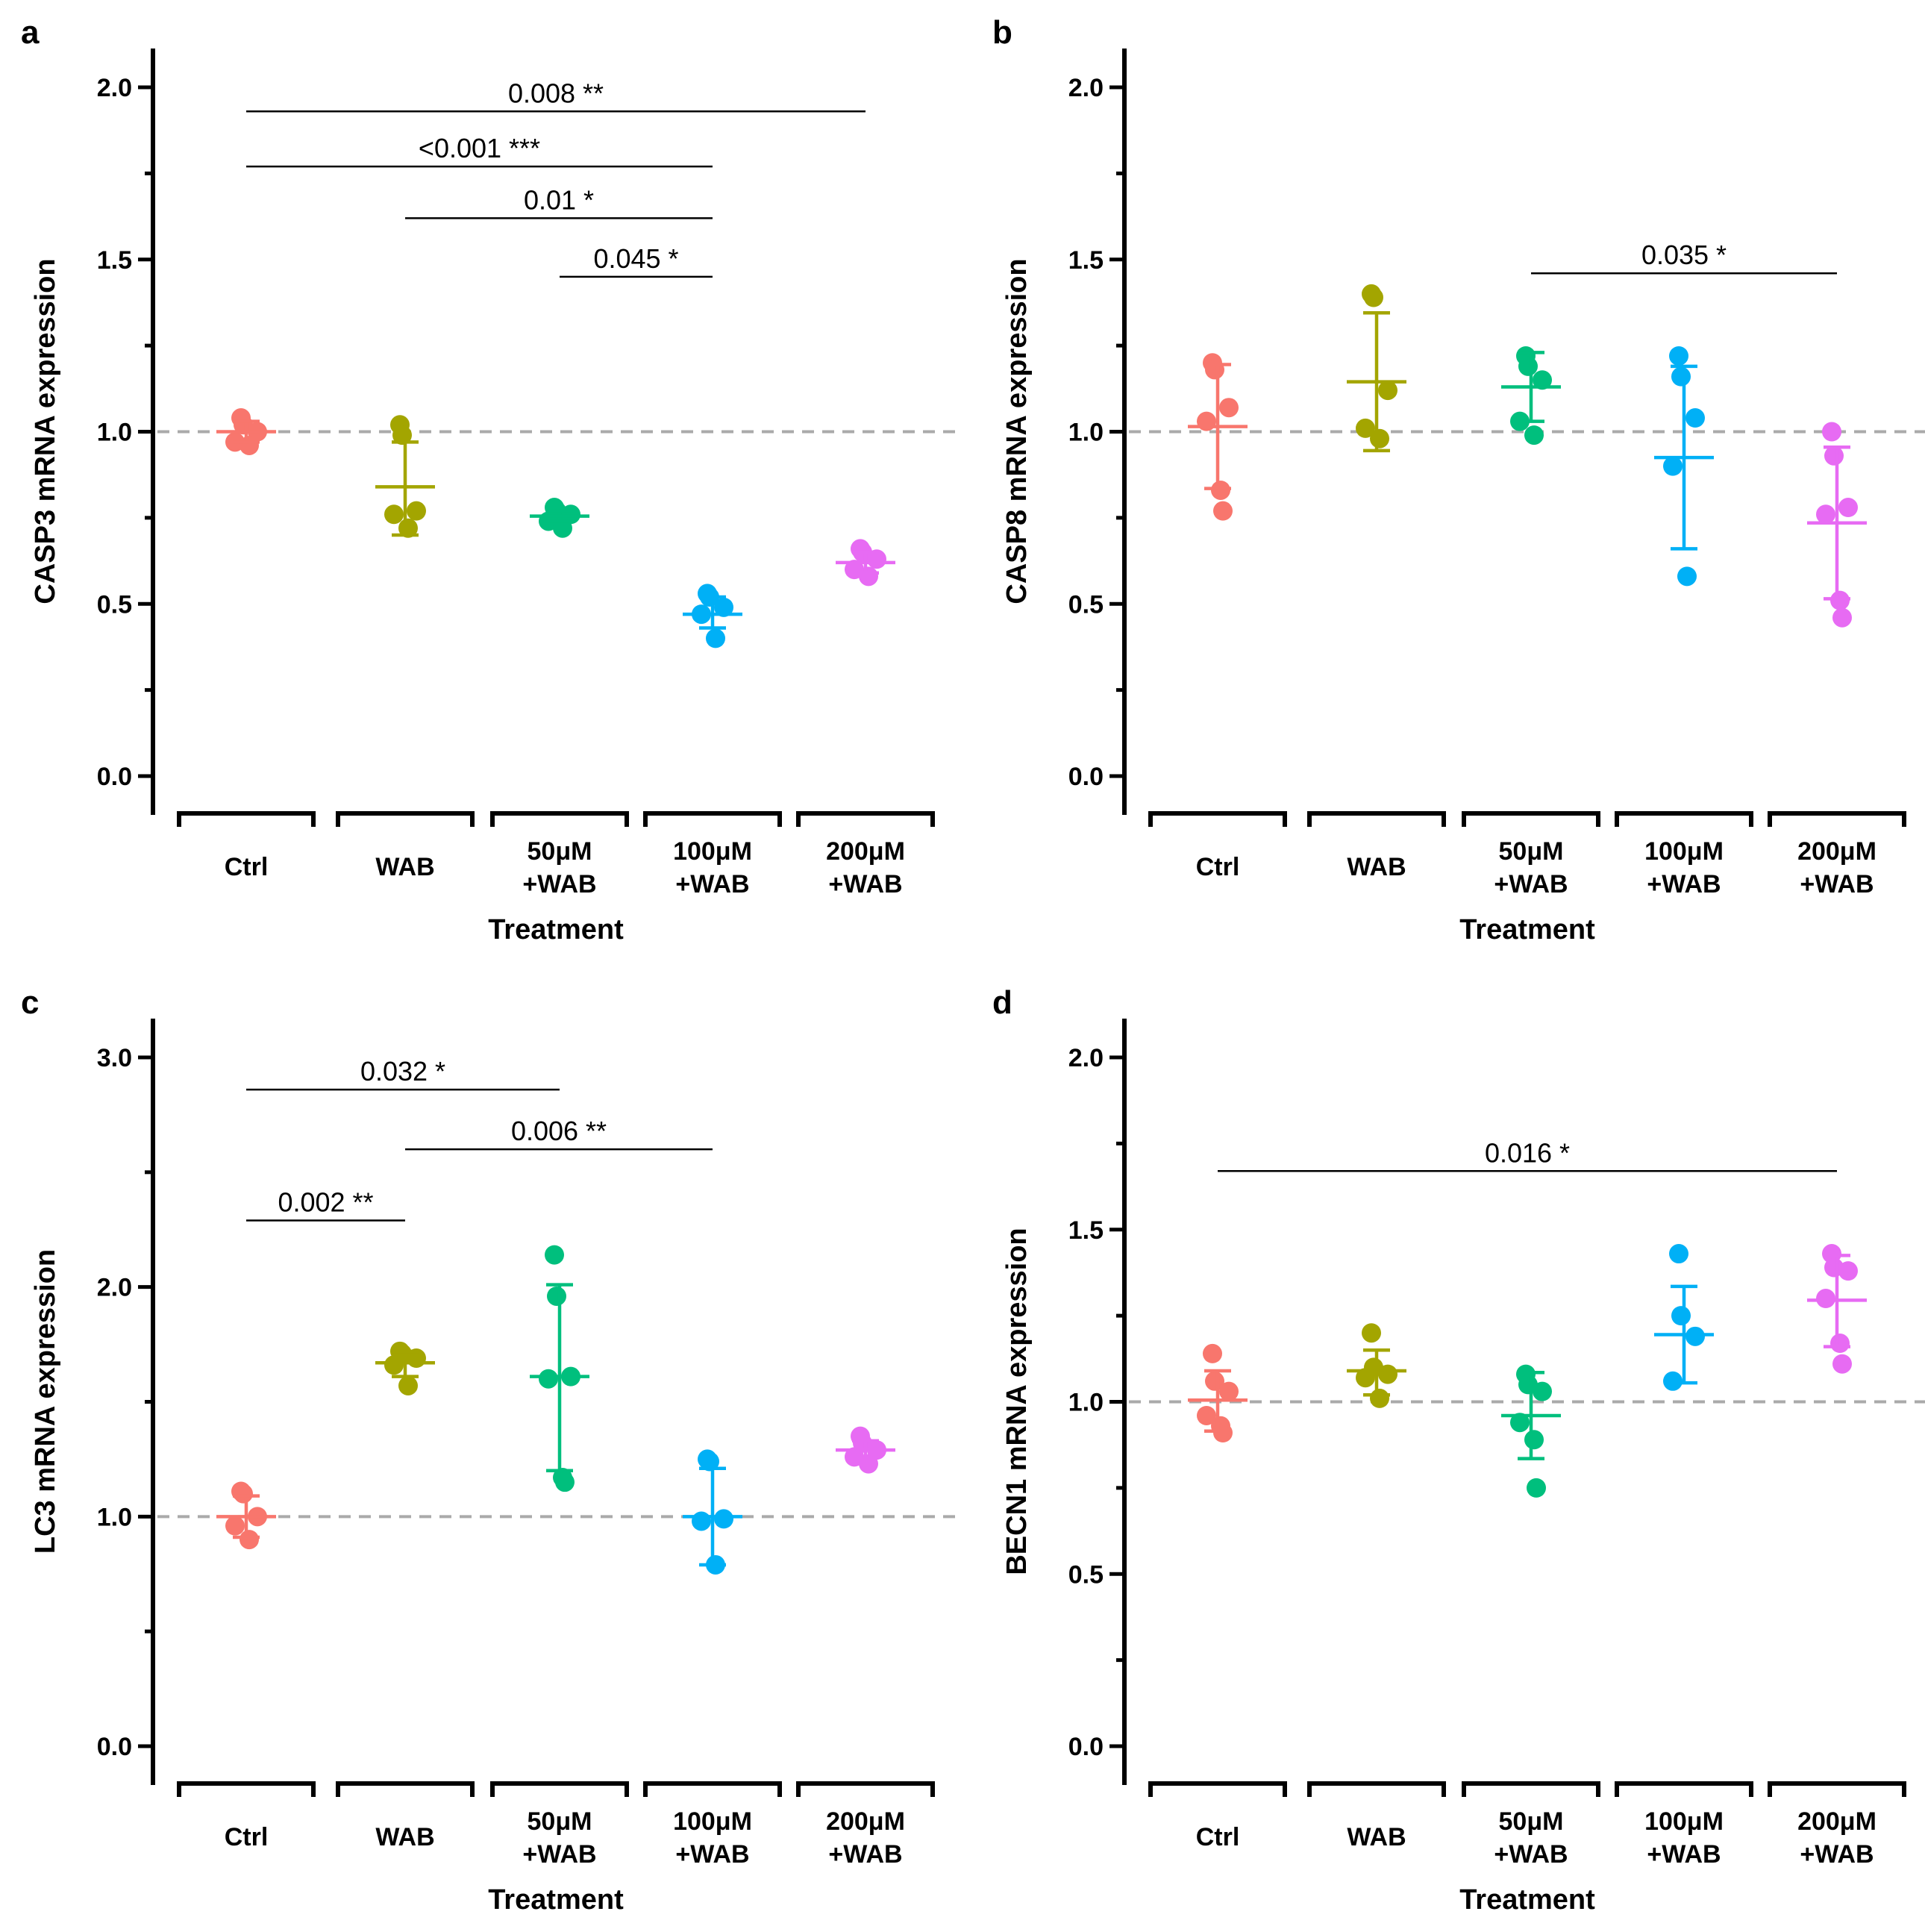 This screenshot has width=1925, height=1932. Describe the element at coordinates (1086, 604) in the screenshot. I see `y-tick-label: 0.5` at that location.